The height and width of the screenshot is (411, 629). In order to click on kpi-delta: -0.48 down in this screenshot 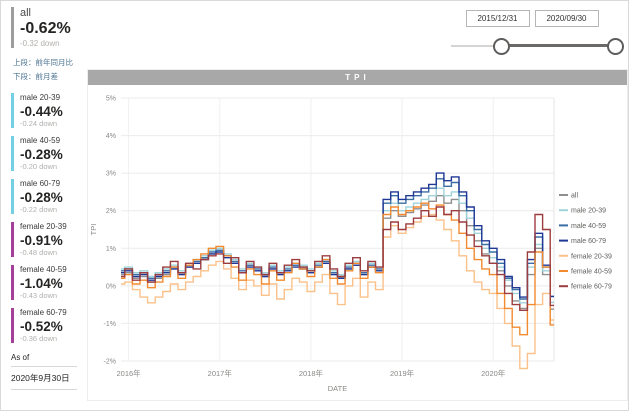, I will do `click(39, 252)`.